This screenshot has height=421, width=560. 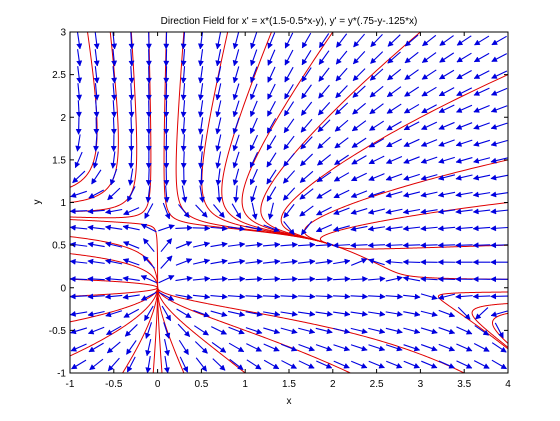 I want to click on x-tick-label: -1, so click(x=70, y=384).